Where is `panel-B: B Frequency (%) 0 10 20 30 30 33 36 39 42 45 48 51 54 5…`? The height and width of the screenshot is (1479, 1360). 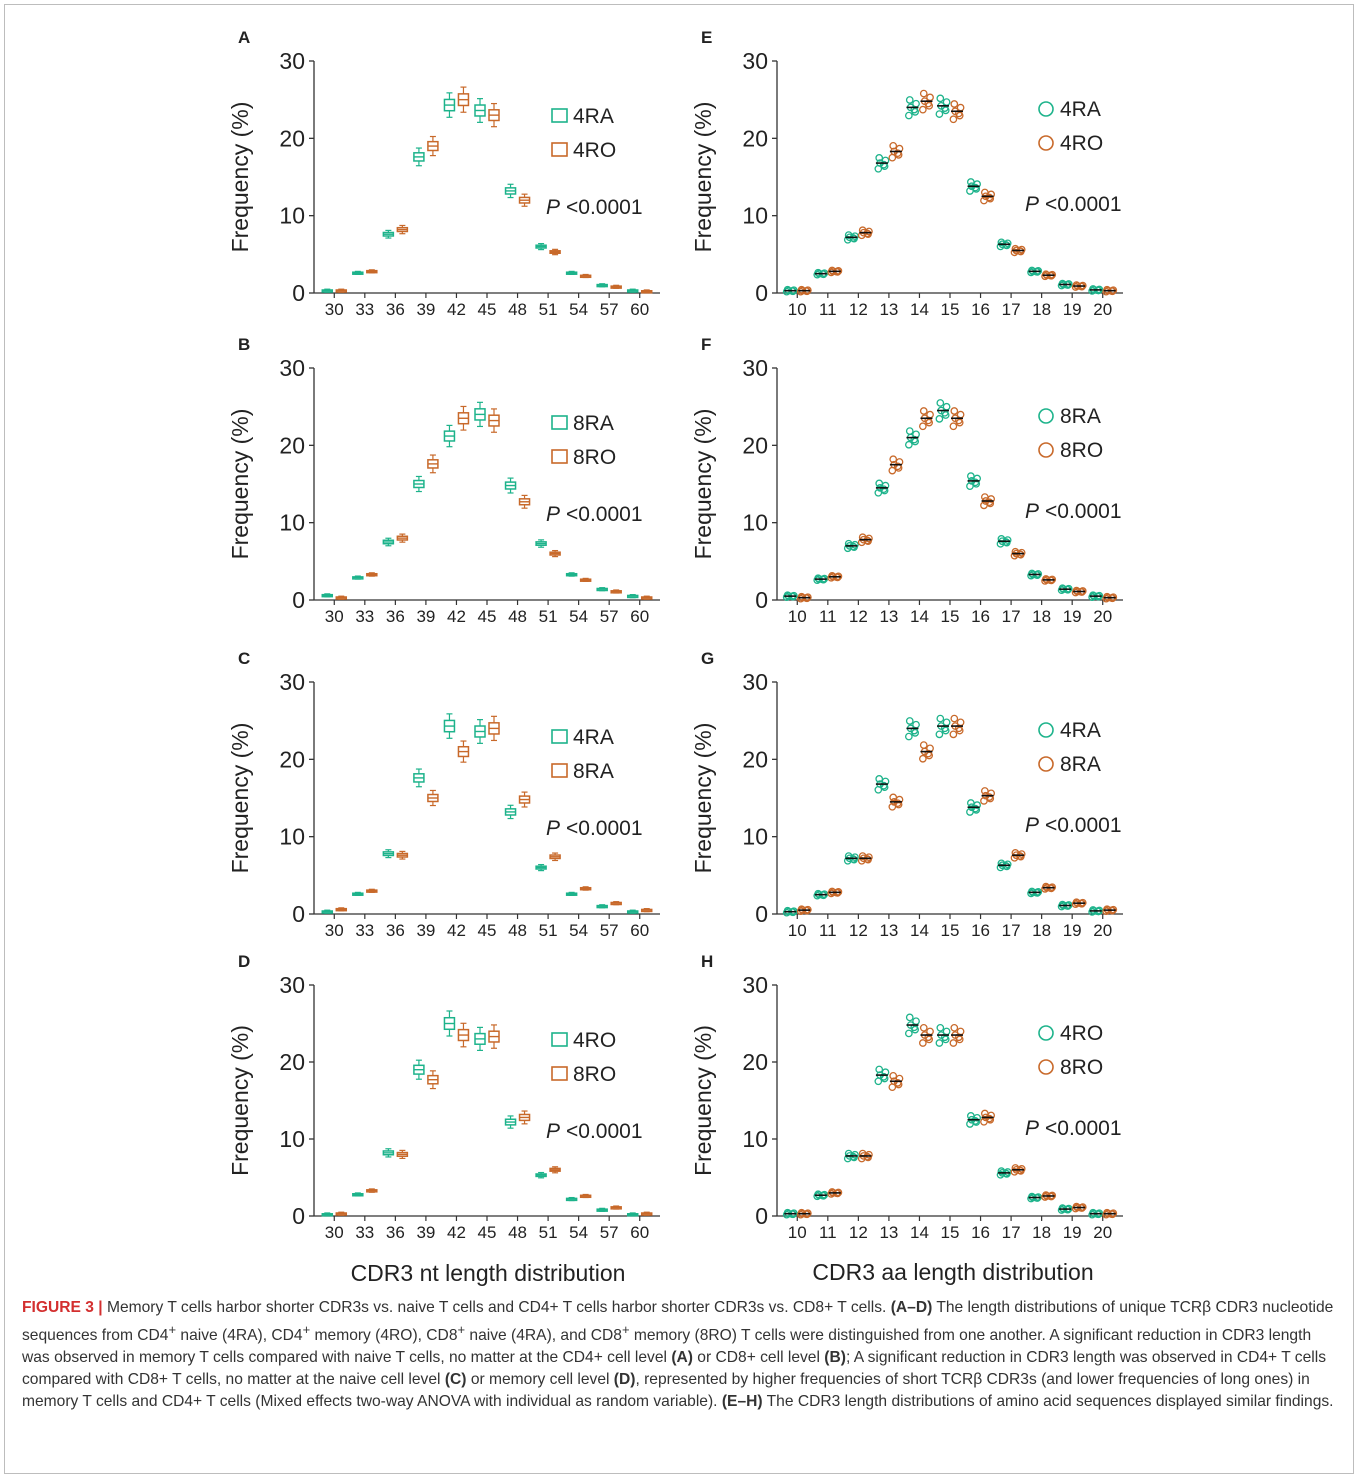
panel-B: B Frequency (%) 0 10 20 30 30 33 36 39 42 45 48 51 54 5… is located at coordinates (443, 480).